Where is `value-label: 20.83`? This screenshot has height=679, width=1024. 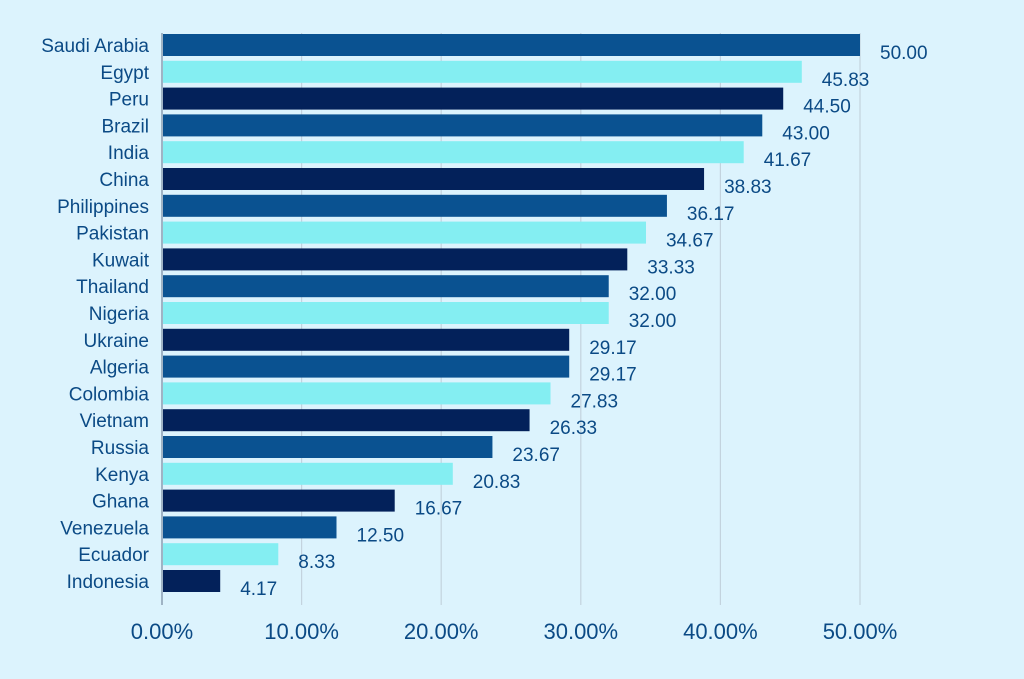 value-label: 20.83 is located at coordinates (497, 482).